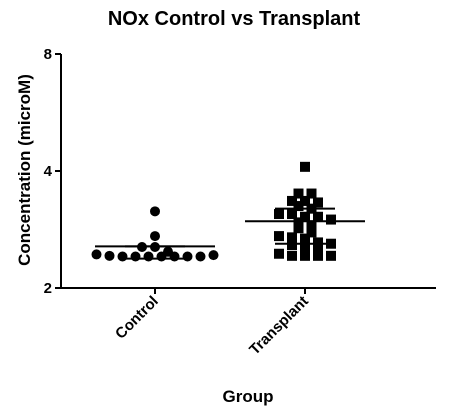 This screenshot has height=415, width=452. What do you see at coordinates (24, 170) in the screenshot?
I see `y-axis-label: Concentration (microM)` at bounding box center [24, 170].